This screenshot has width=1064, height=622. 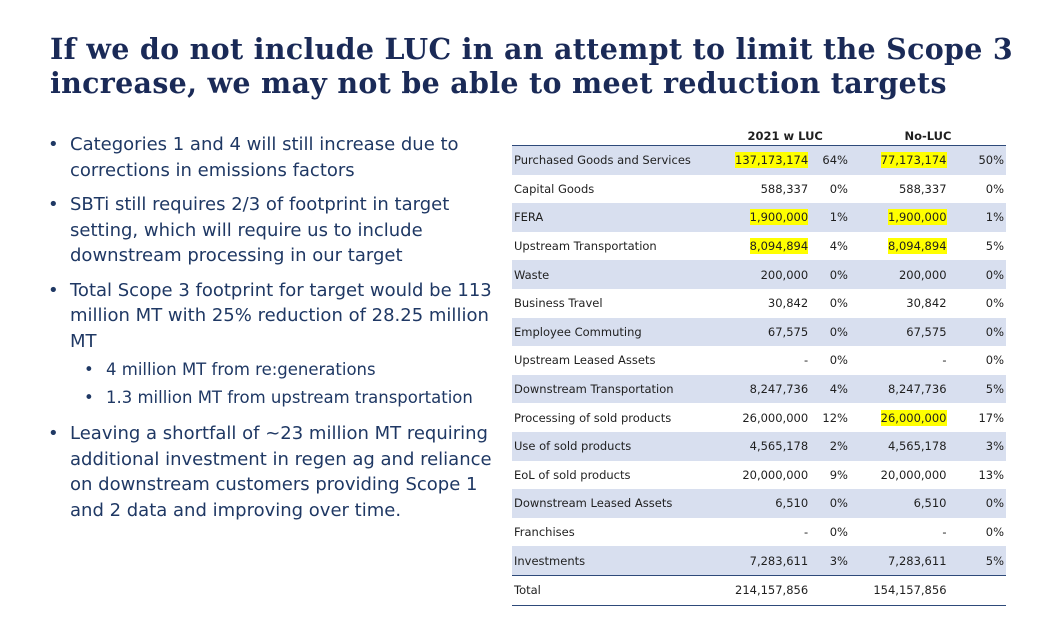 I want to click on total-label: Total, so click(x=616, y=590).